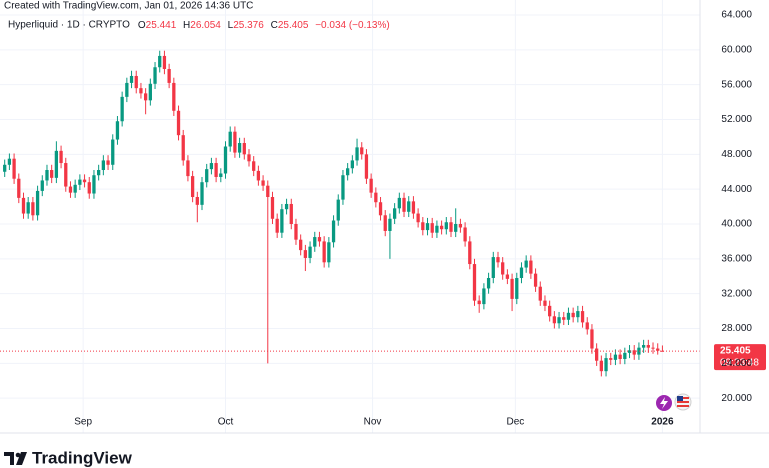 The image size is (769, 468). Describe the element at coordinates (186, 25) in the screenshot. I see `legend-key: H` at that location.